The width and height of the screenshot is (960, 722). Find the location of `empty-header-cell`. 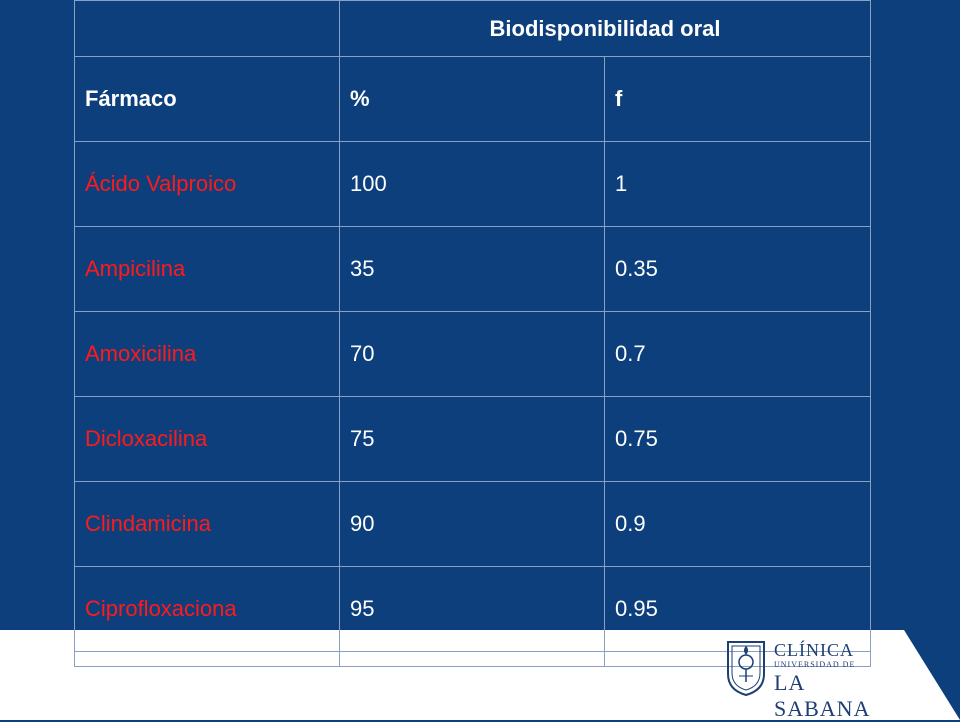

empty-header-cell is located at coordinates (207, 28).